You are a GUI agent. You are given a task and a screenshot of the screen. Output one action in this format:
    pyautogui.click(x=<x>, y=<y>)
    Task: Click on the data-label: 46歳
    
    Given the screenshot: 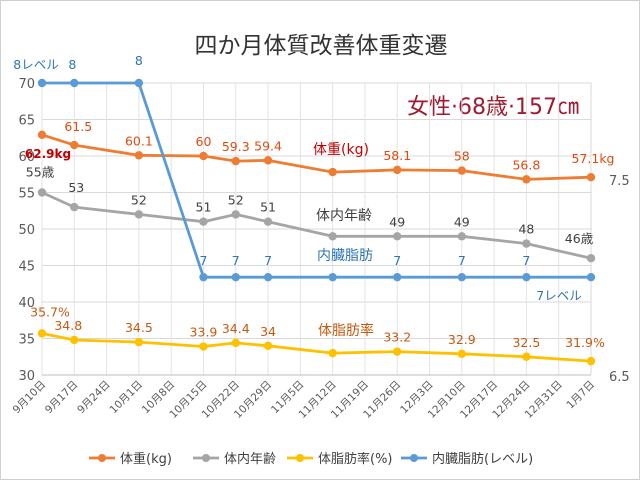 What is the action you would take?
    pyautogui.click(x=579, y=238)
    